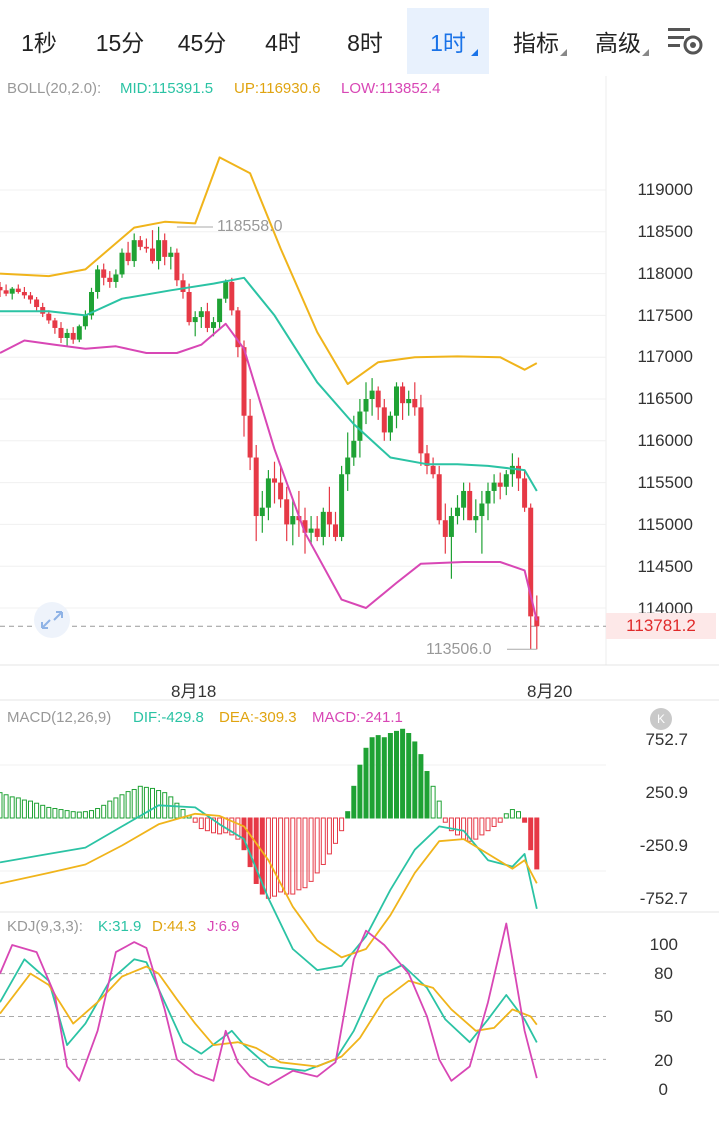  I want to click on expand-chart-icon, so click(52, 620).